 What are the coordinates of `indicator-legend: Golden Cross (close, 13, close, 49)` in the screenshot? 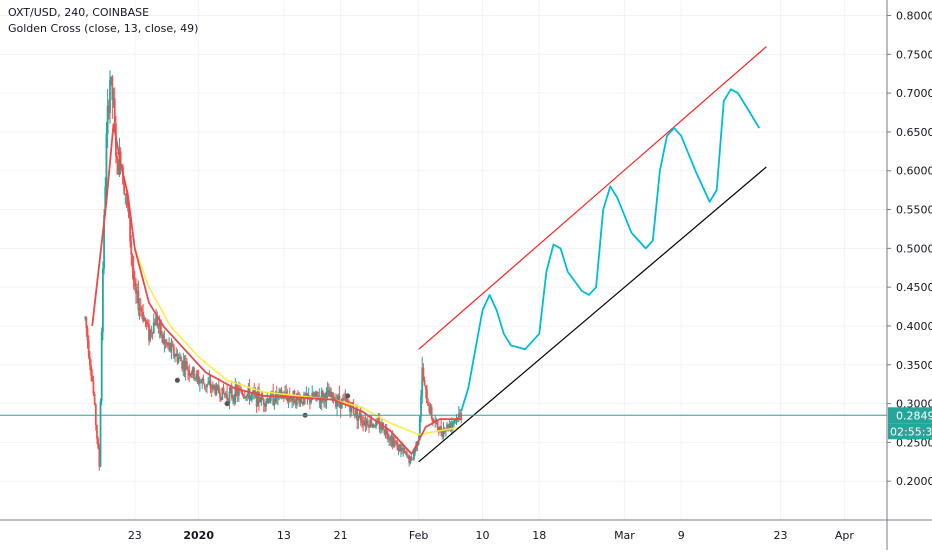 It's located at (103, 28).